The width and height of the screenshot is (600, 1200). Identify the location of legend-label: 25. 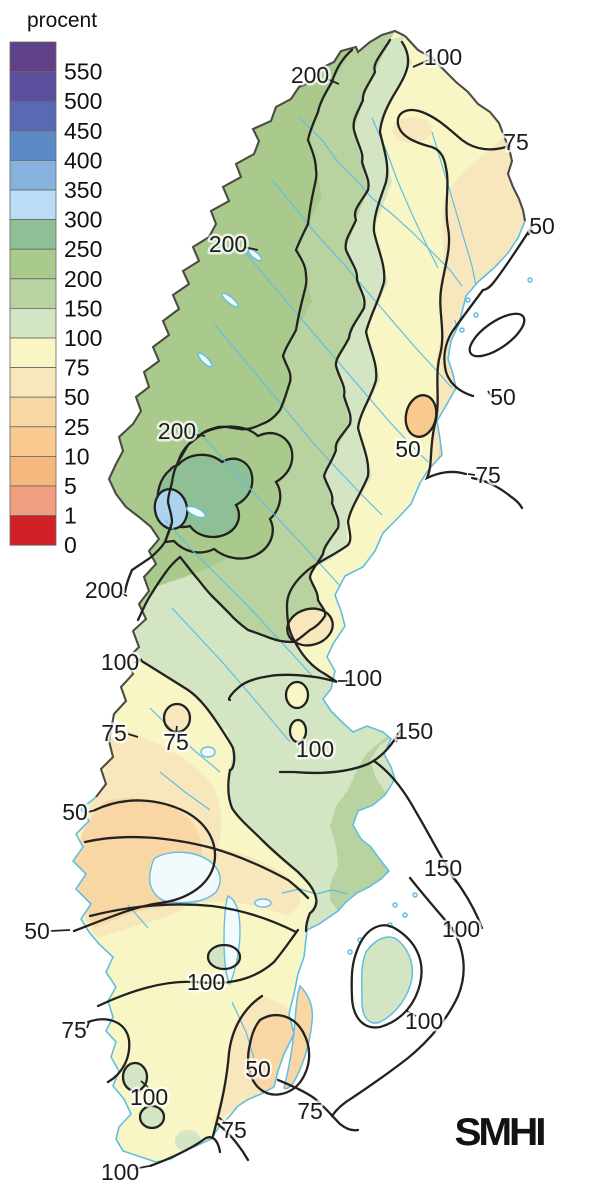
(77, 427).